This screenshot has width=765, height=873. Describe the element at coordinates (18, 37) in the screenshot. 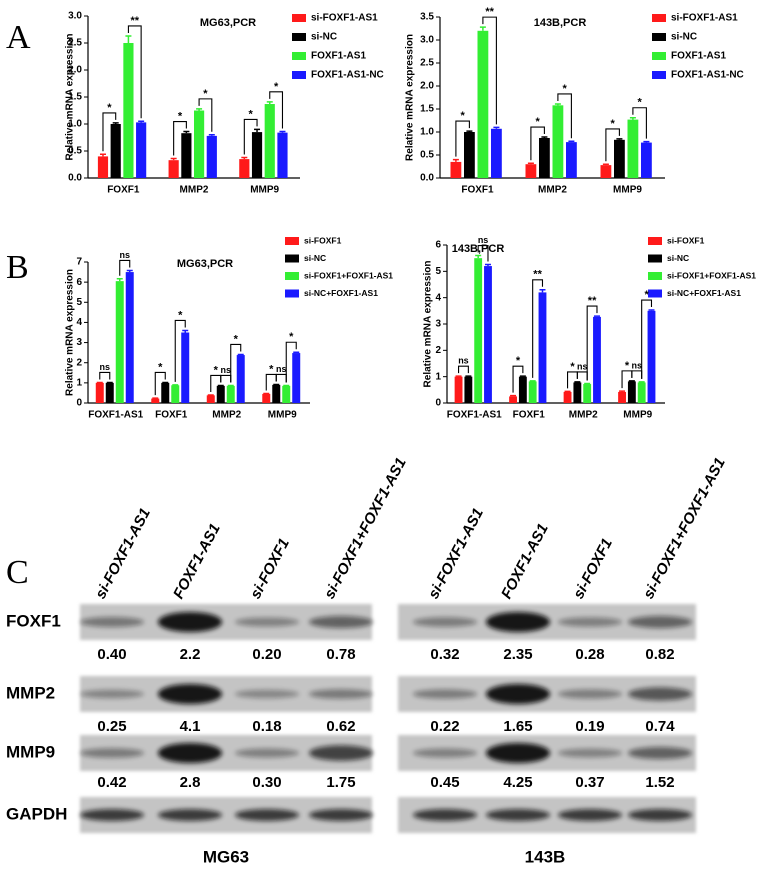

I see `panel-letter: A` at that location.